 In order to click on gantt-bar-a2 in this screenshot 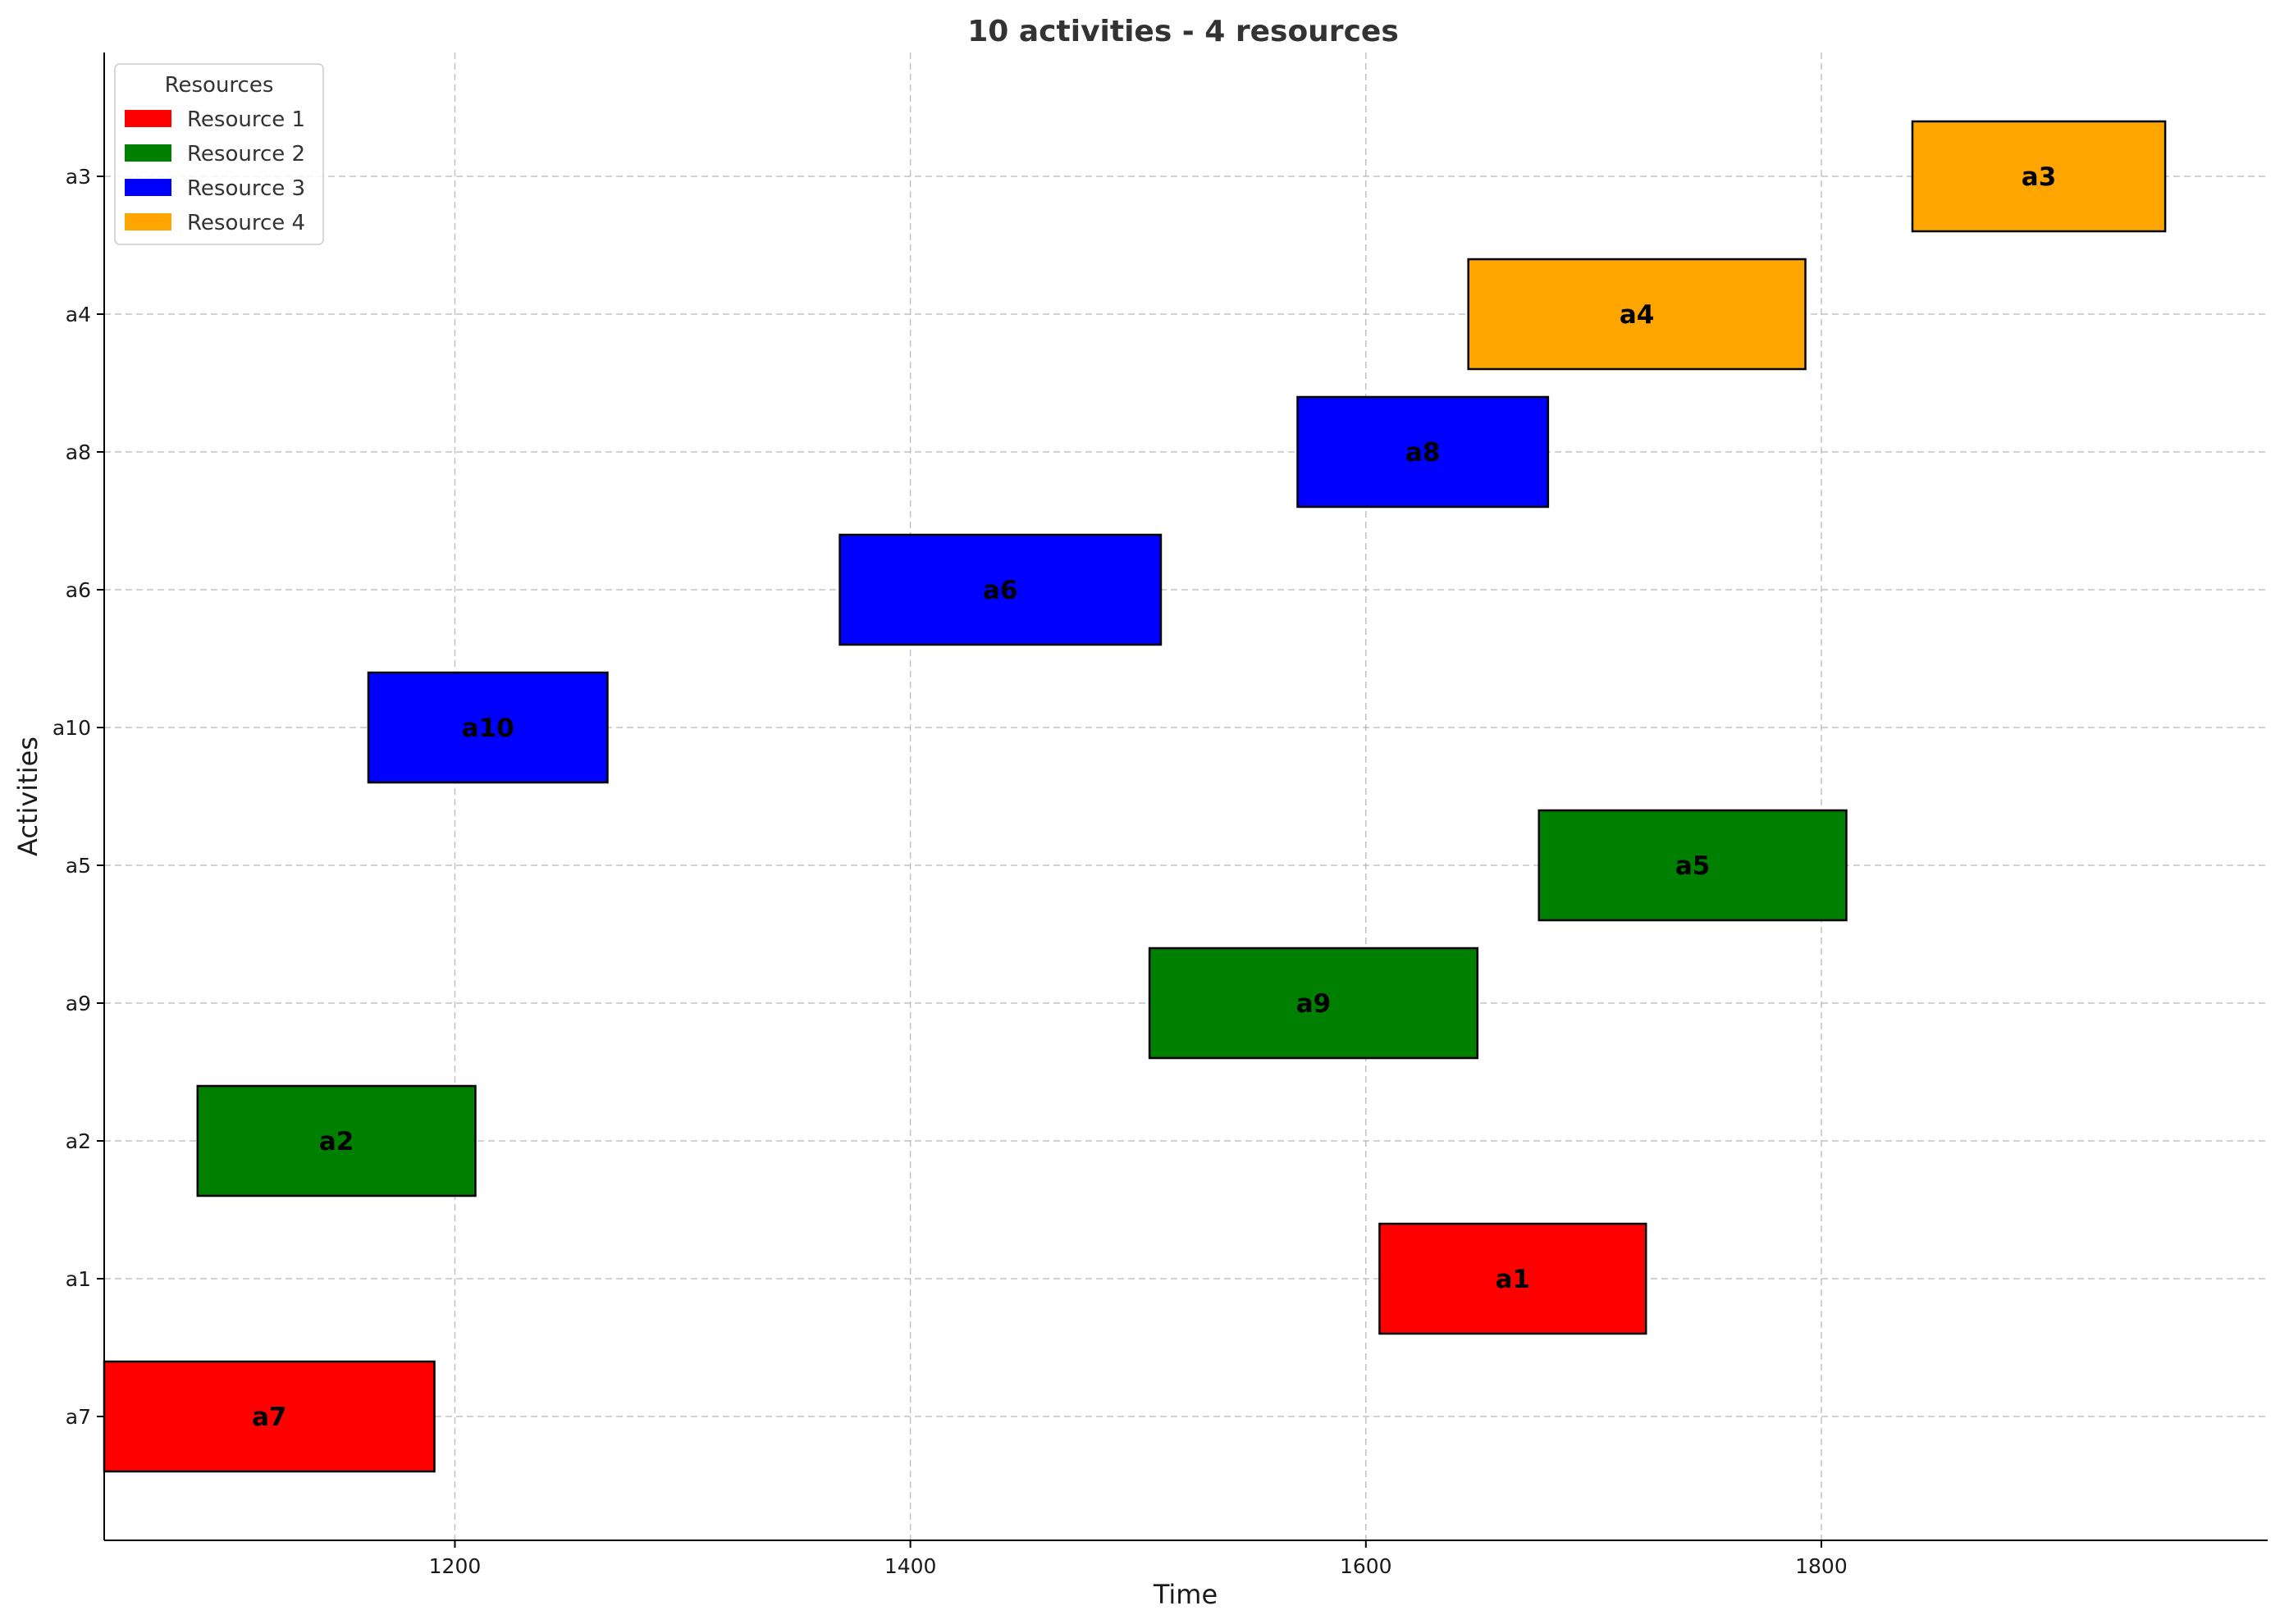, I will do `click(336, 1140)`.